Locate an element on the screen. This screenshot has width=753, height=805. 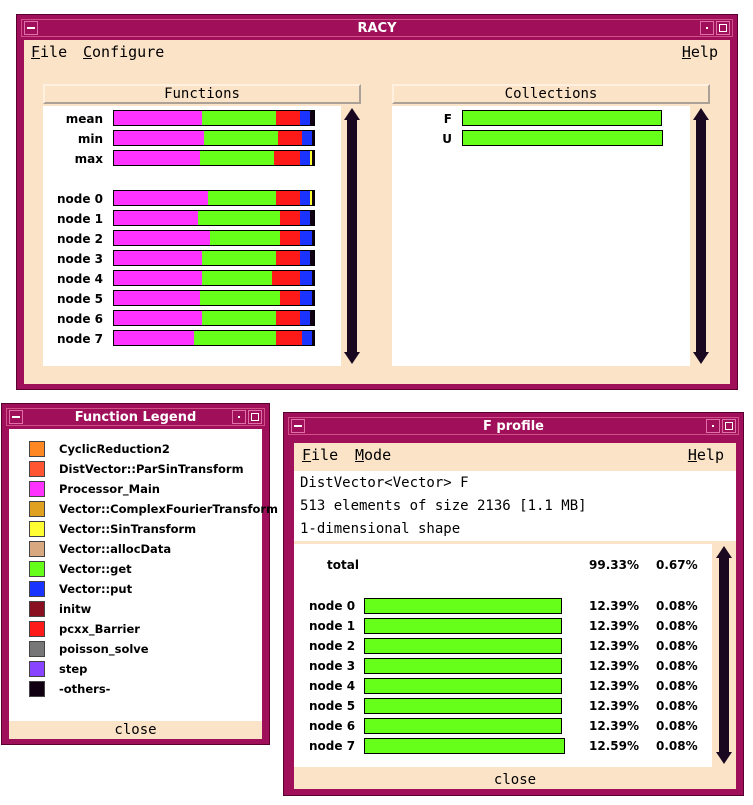
collections-scrollbar is located at coordinates (701, 236).